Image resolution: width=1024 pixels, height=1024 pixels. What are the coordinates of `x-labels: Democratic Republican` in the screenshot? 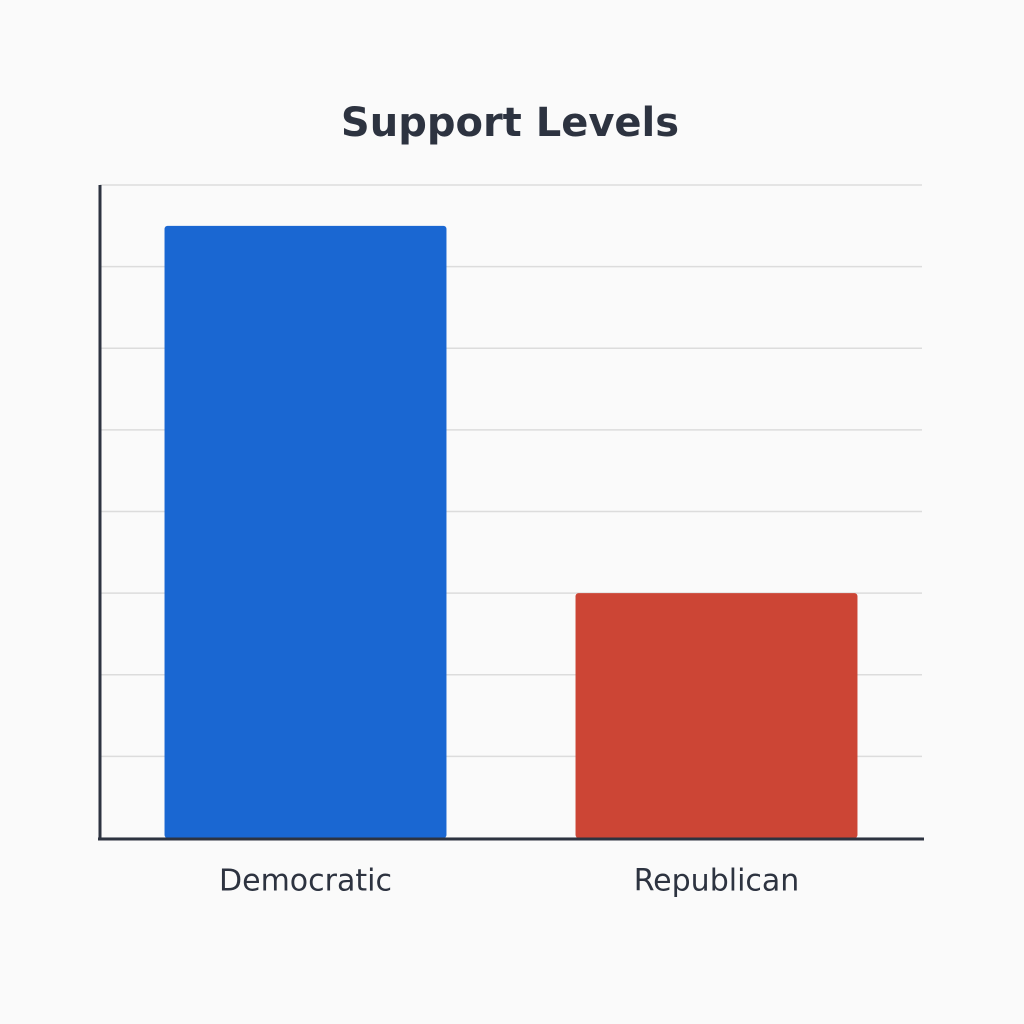 It's located at (509, 881).